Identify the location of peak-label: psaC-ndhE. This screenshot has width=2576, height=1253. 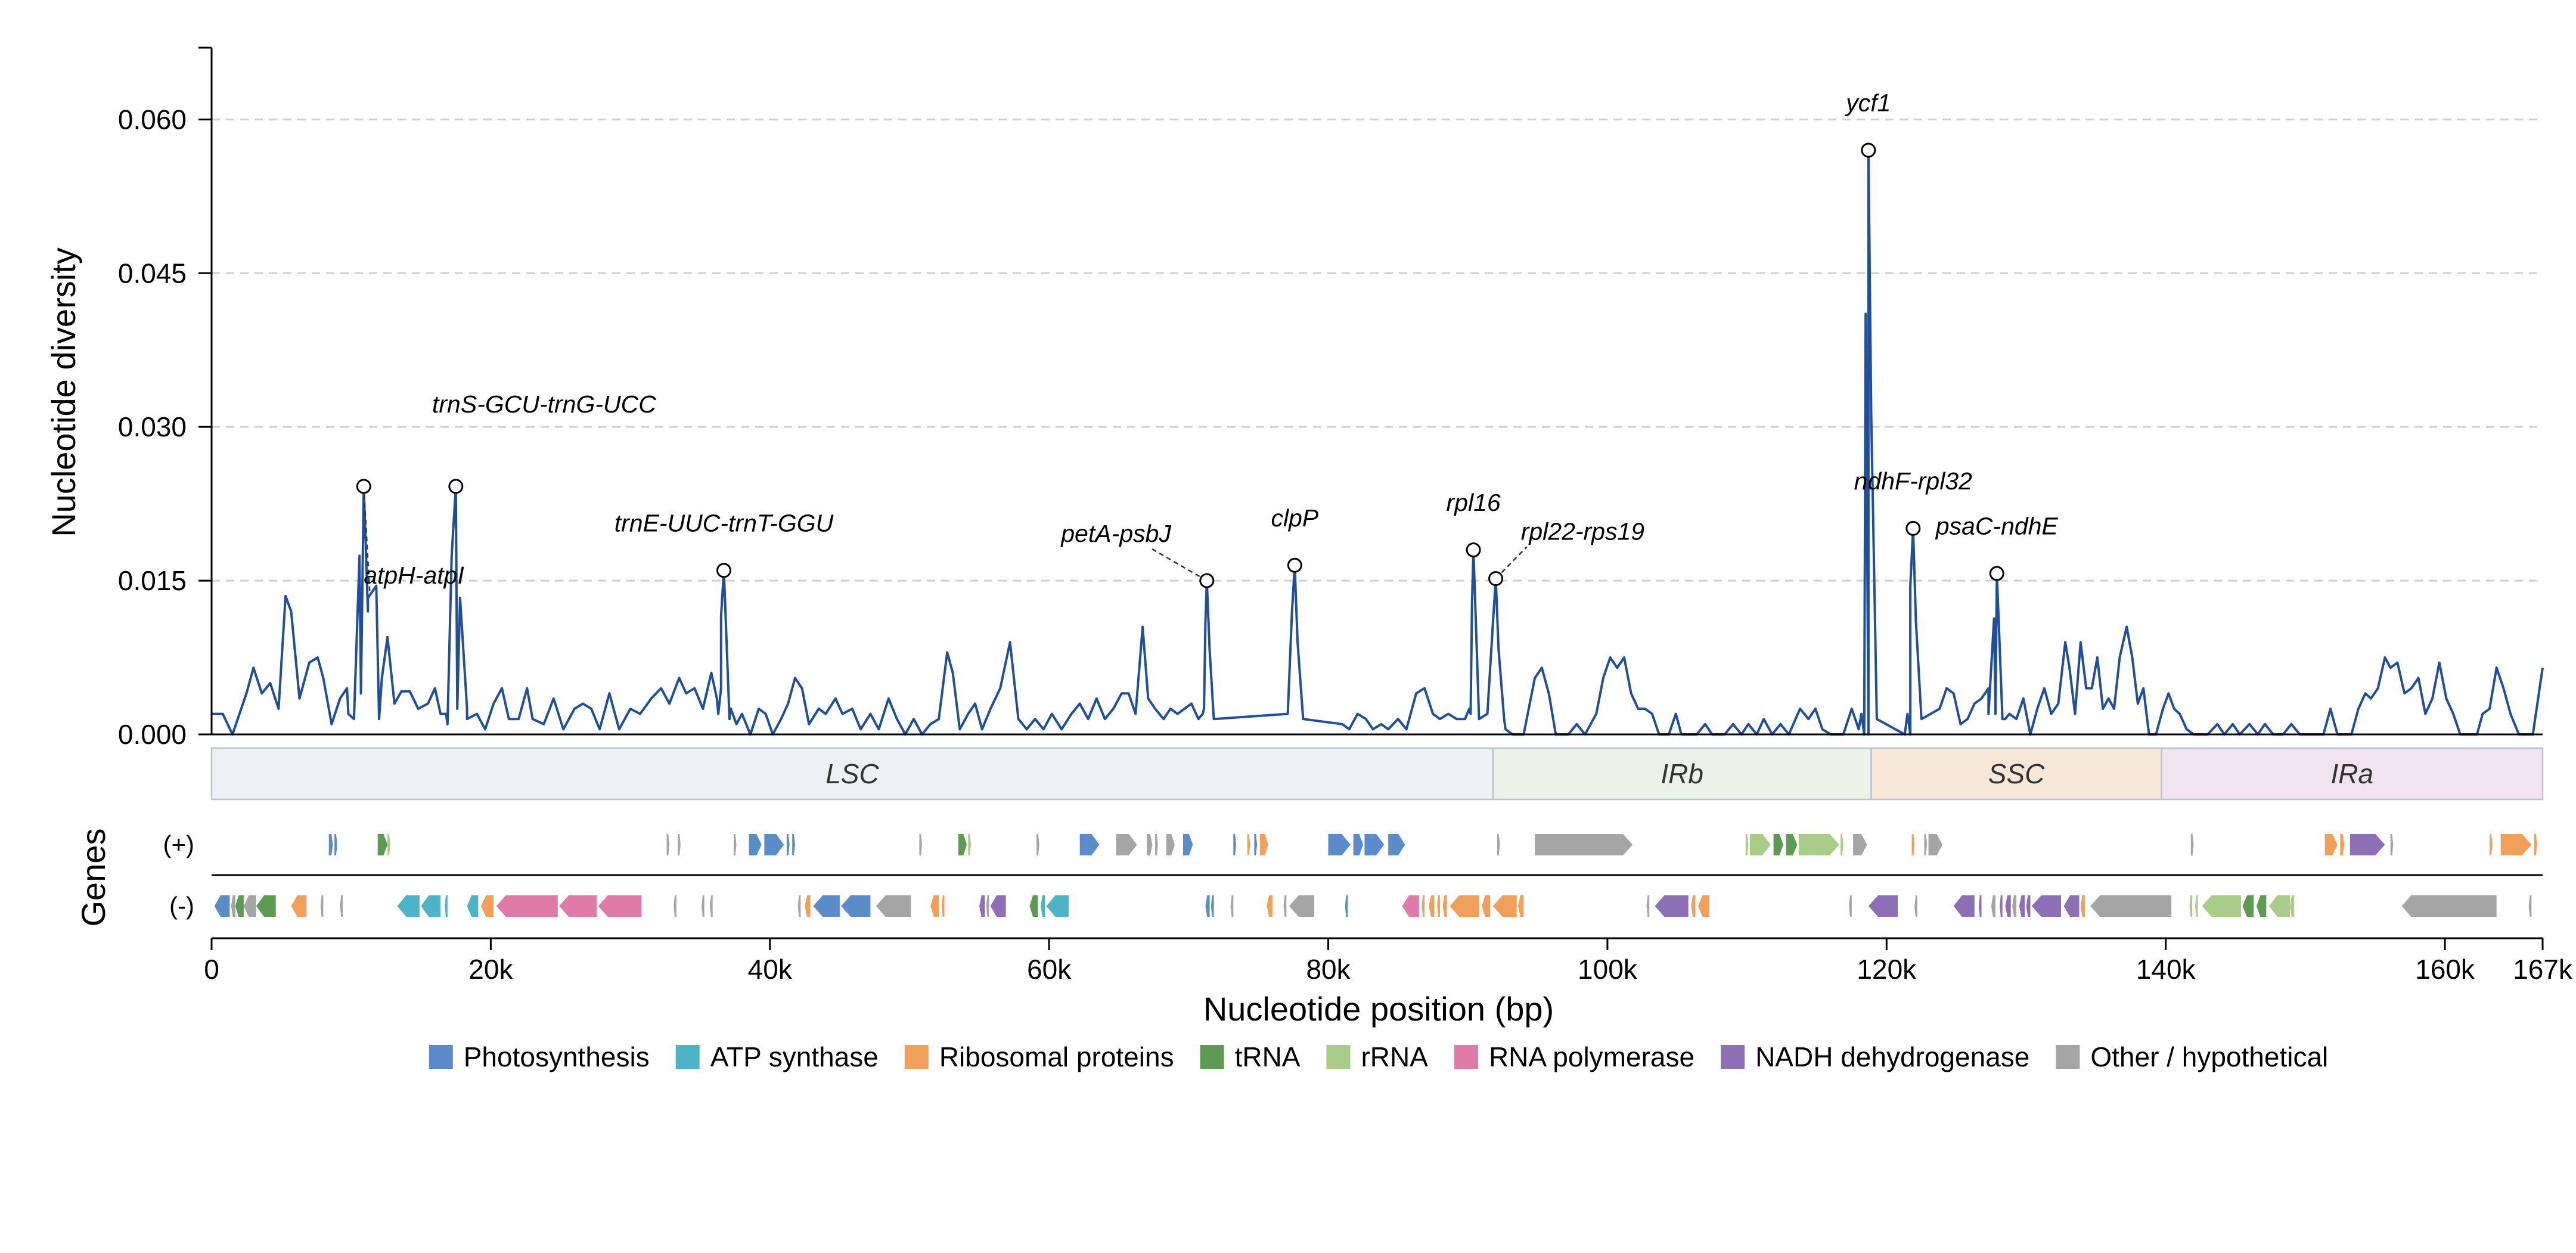
(1997, 526).